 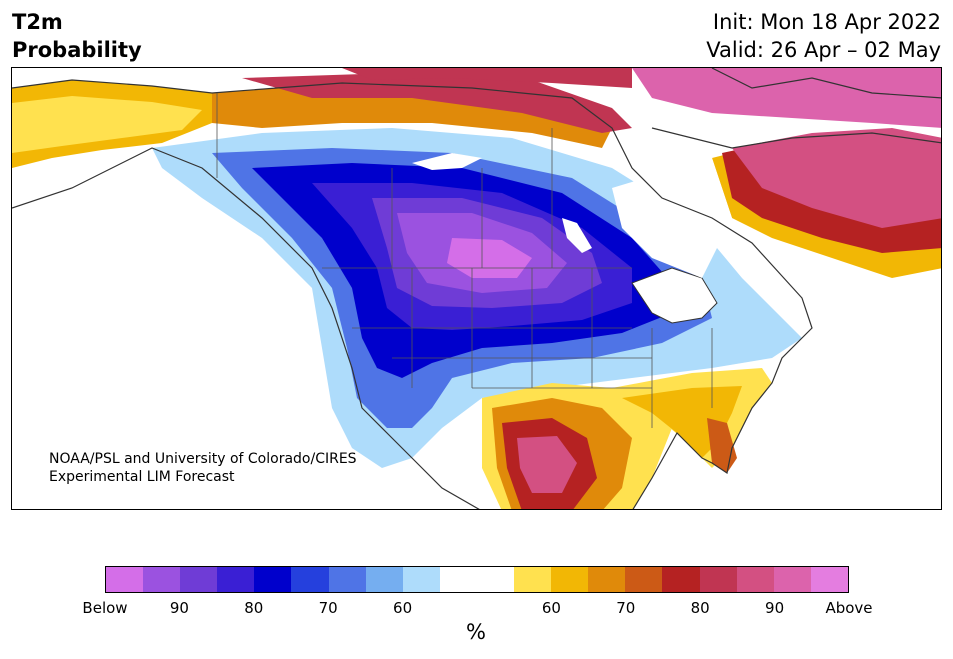 I want to click on arctic-islands-magenta, so click(x=487, y=78).